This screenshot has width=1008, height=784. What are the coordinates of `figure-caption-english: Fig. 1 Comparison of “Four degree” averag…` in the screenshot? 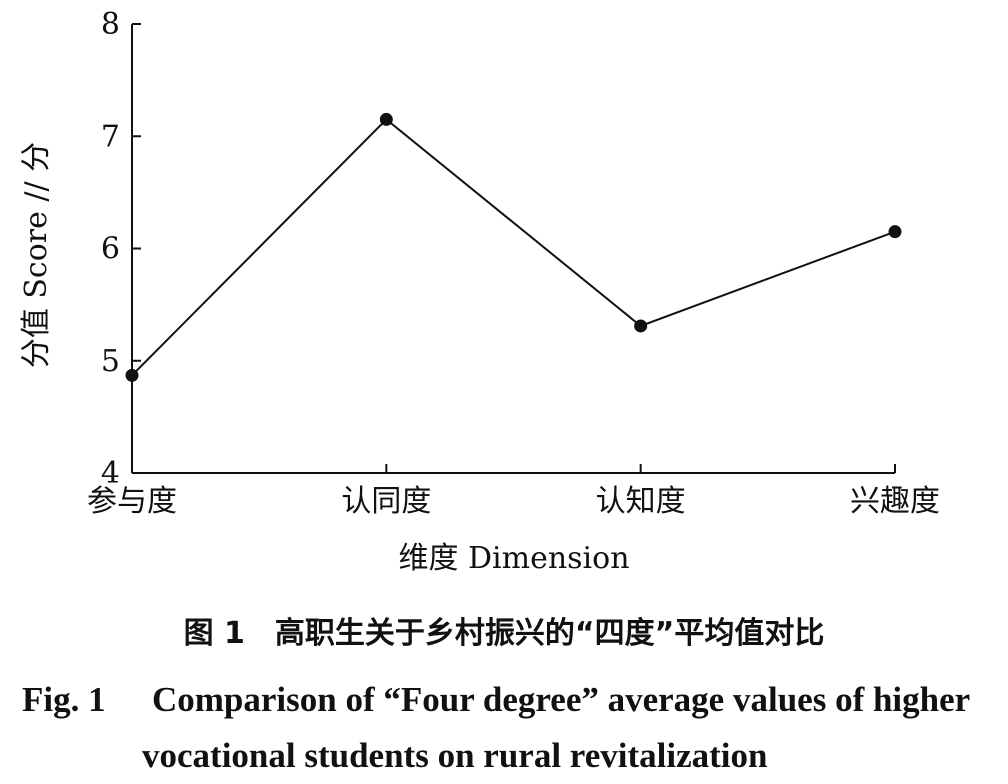 It's located at (509, 728).